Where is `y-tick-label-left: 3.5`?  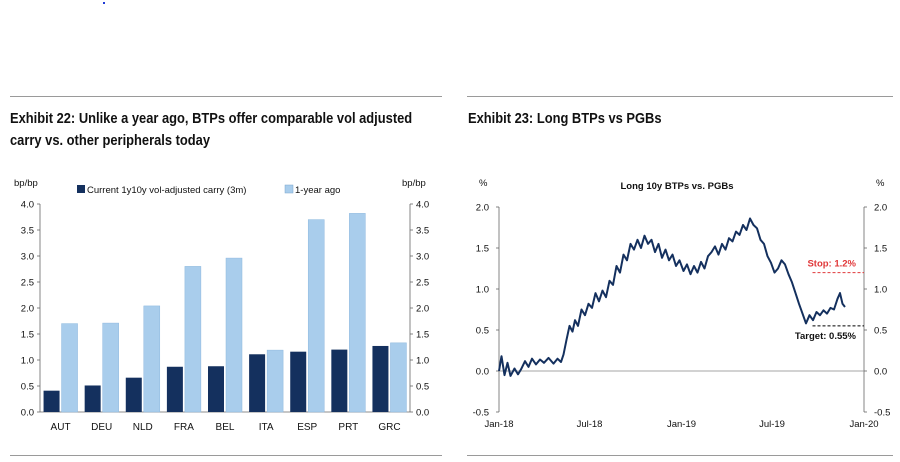
y-tick-label-left: 3.5 is located at coordinates (27, 231).